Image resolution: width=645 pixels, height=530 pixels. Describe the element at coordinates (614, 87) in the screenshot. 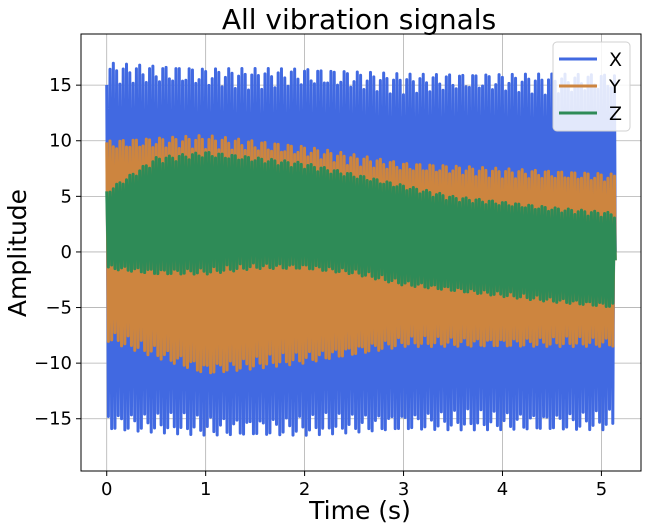

I see `legend-label-y: Y` at that location.